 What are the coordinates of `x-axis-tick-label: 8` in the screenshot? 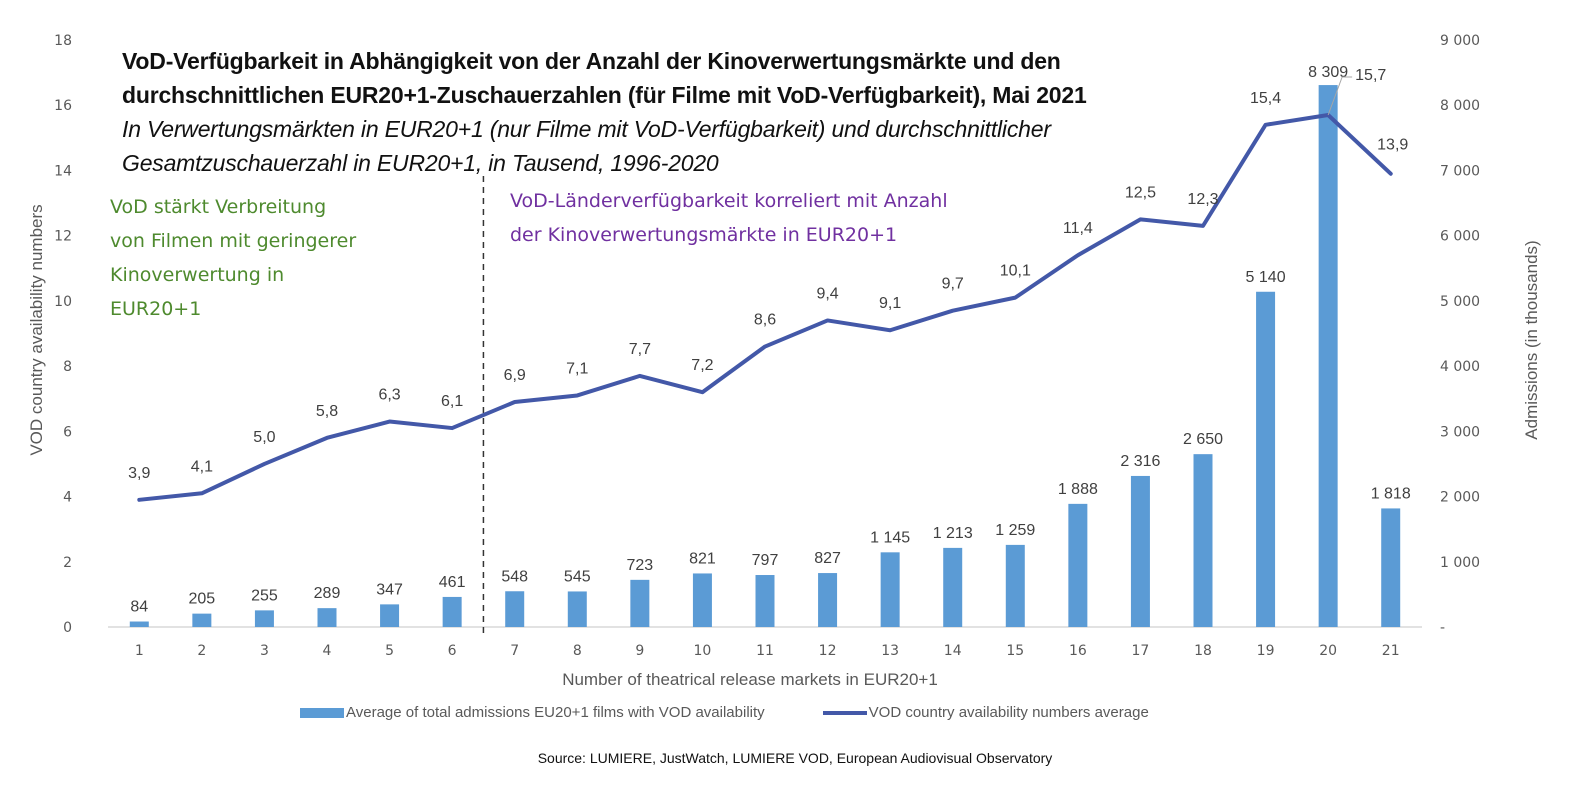 It's located at (577, 651).